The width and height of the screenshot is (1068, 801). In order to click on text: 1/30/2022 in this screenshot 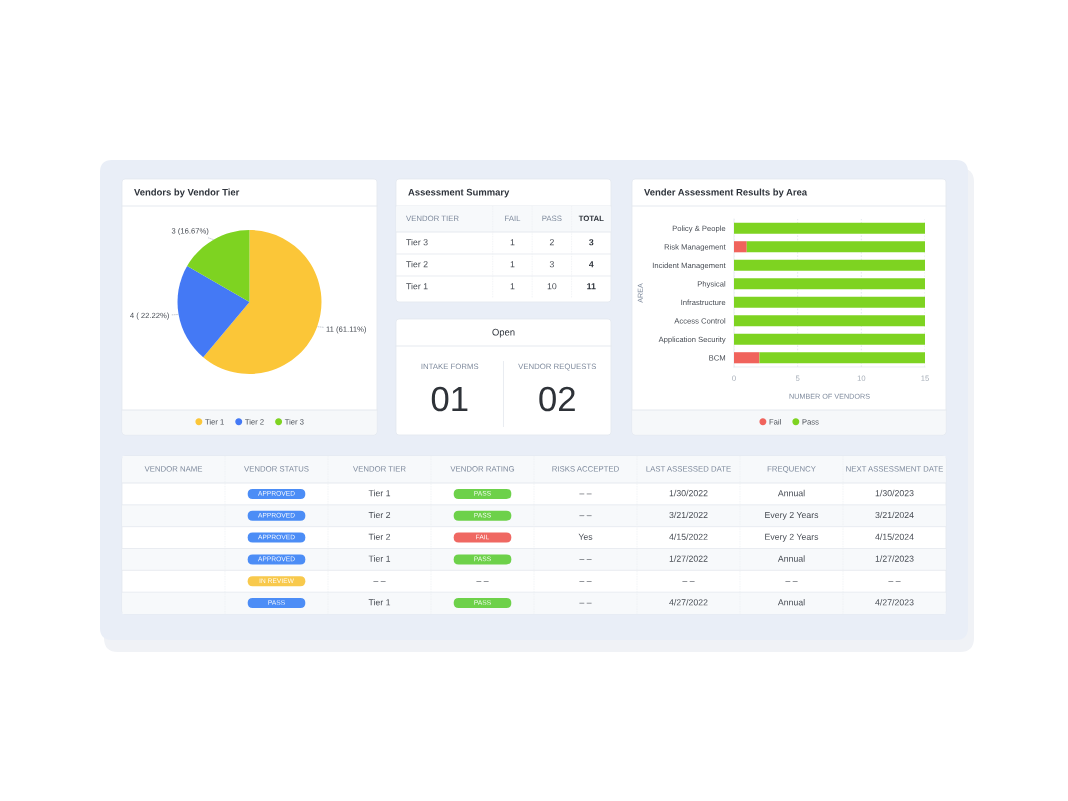, I will do `click(688, 493)`.